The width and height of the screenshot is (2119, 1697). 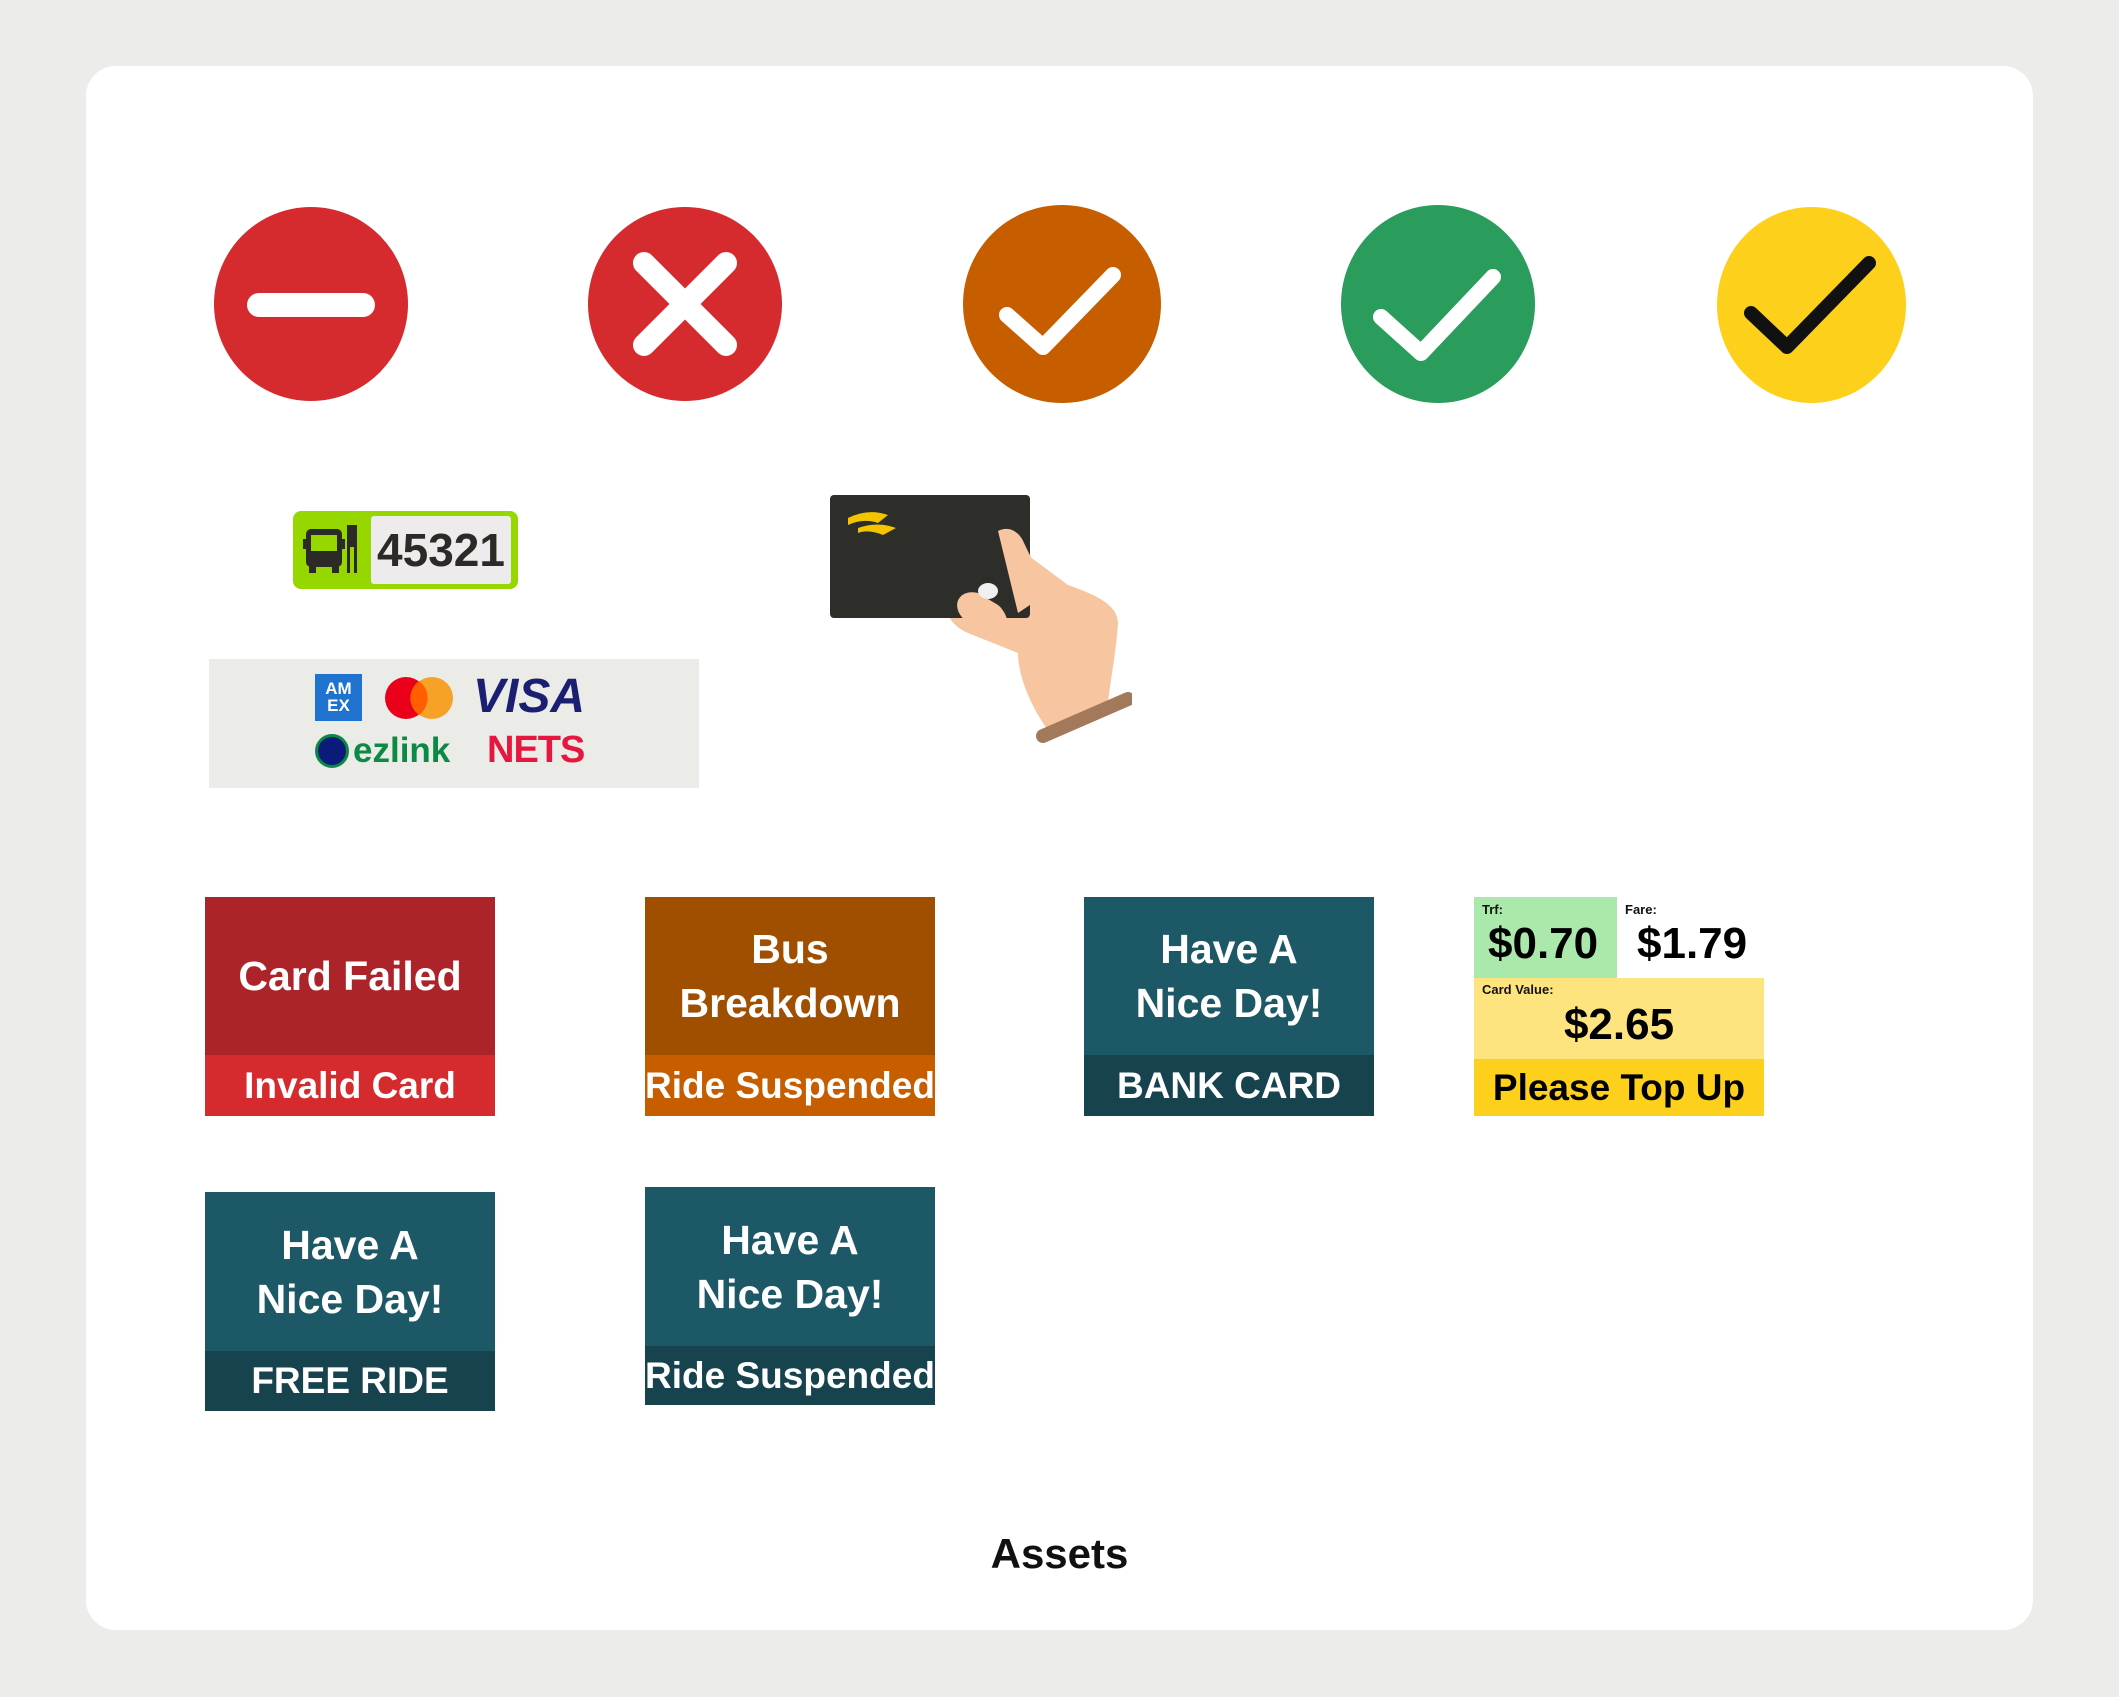 What do you see at coordinates (382, 751) in the screenshot?
I see `ezlink-logo: ezlink` at bounding box center [382, 751].